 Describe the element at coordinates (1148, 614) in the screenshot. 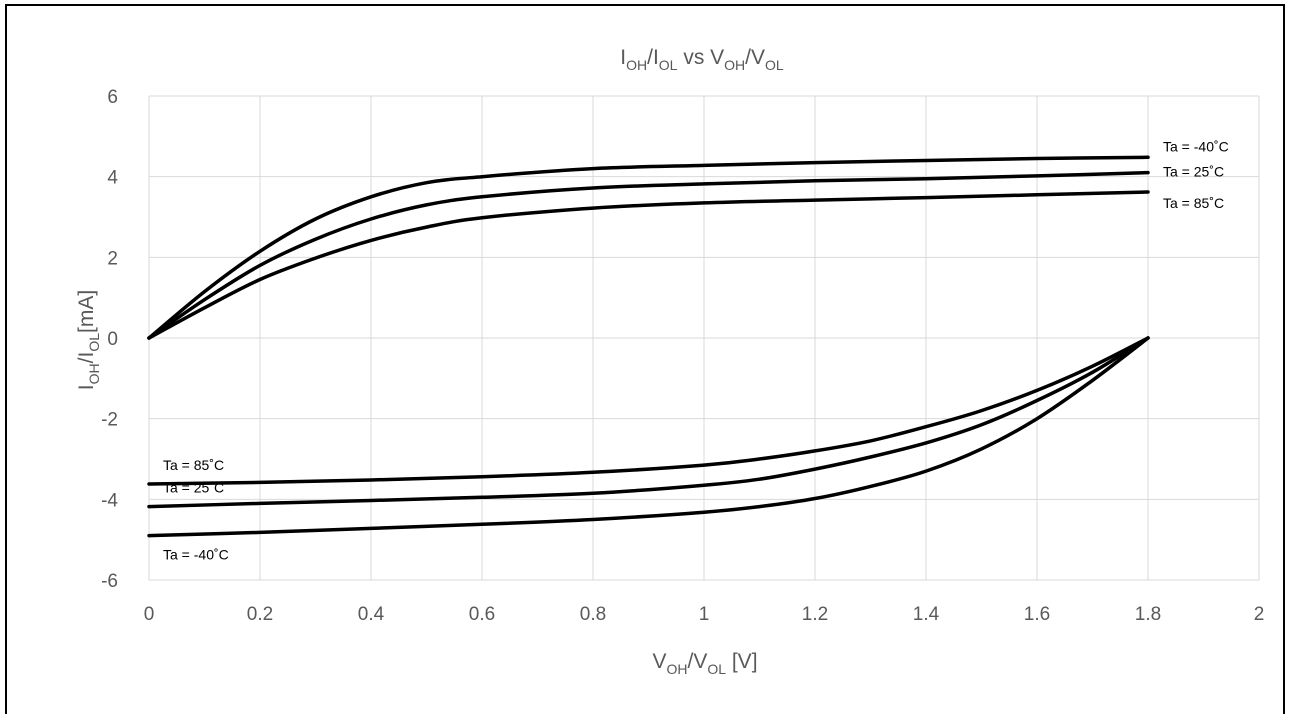

I see `x-tick-label: 1.8` at that location.